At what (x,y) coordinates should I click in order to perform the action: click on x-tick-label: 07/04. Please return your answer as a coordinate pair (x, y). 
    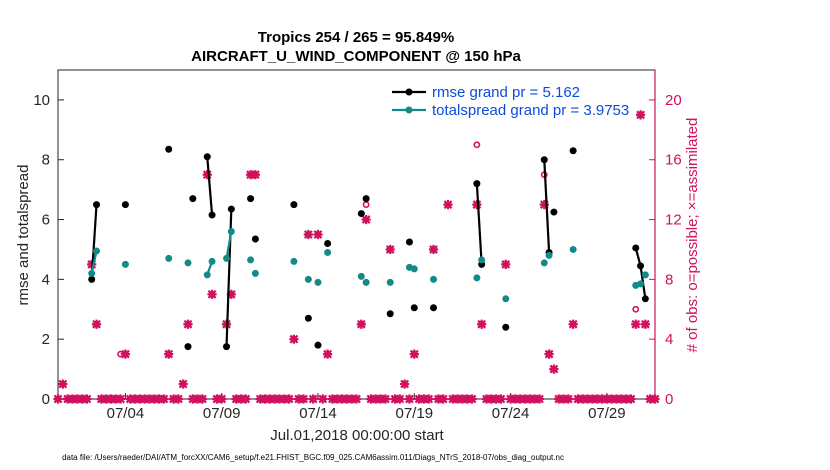
    Looking at the image, I should click on (126, 413).